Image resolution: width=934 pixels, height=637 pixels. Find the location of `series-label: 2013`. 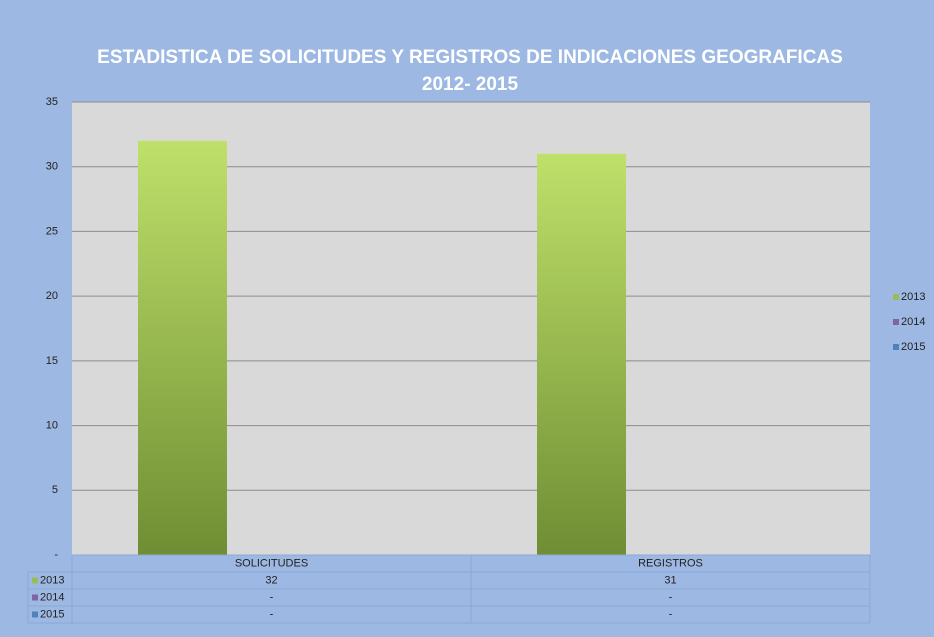

series-label: 2013 is located at coordinates (52, 580).